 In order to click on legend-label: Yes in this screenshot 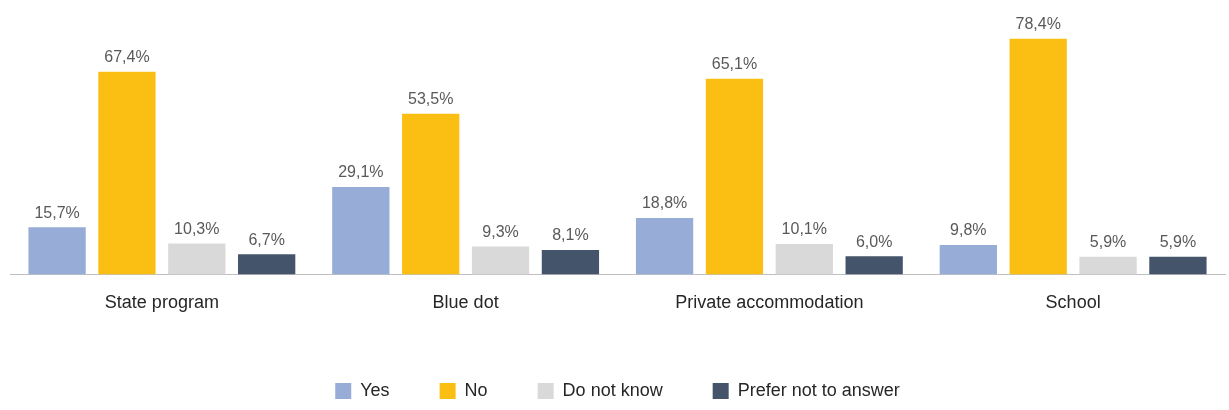, I will do `click(375, 389)`.